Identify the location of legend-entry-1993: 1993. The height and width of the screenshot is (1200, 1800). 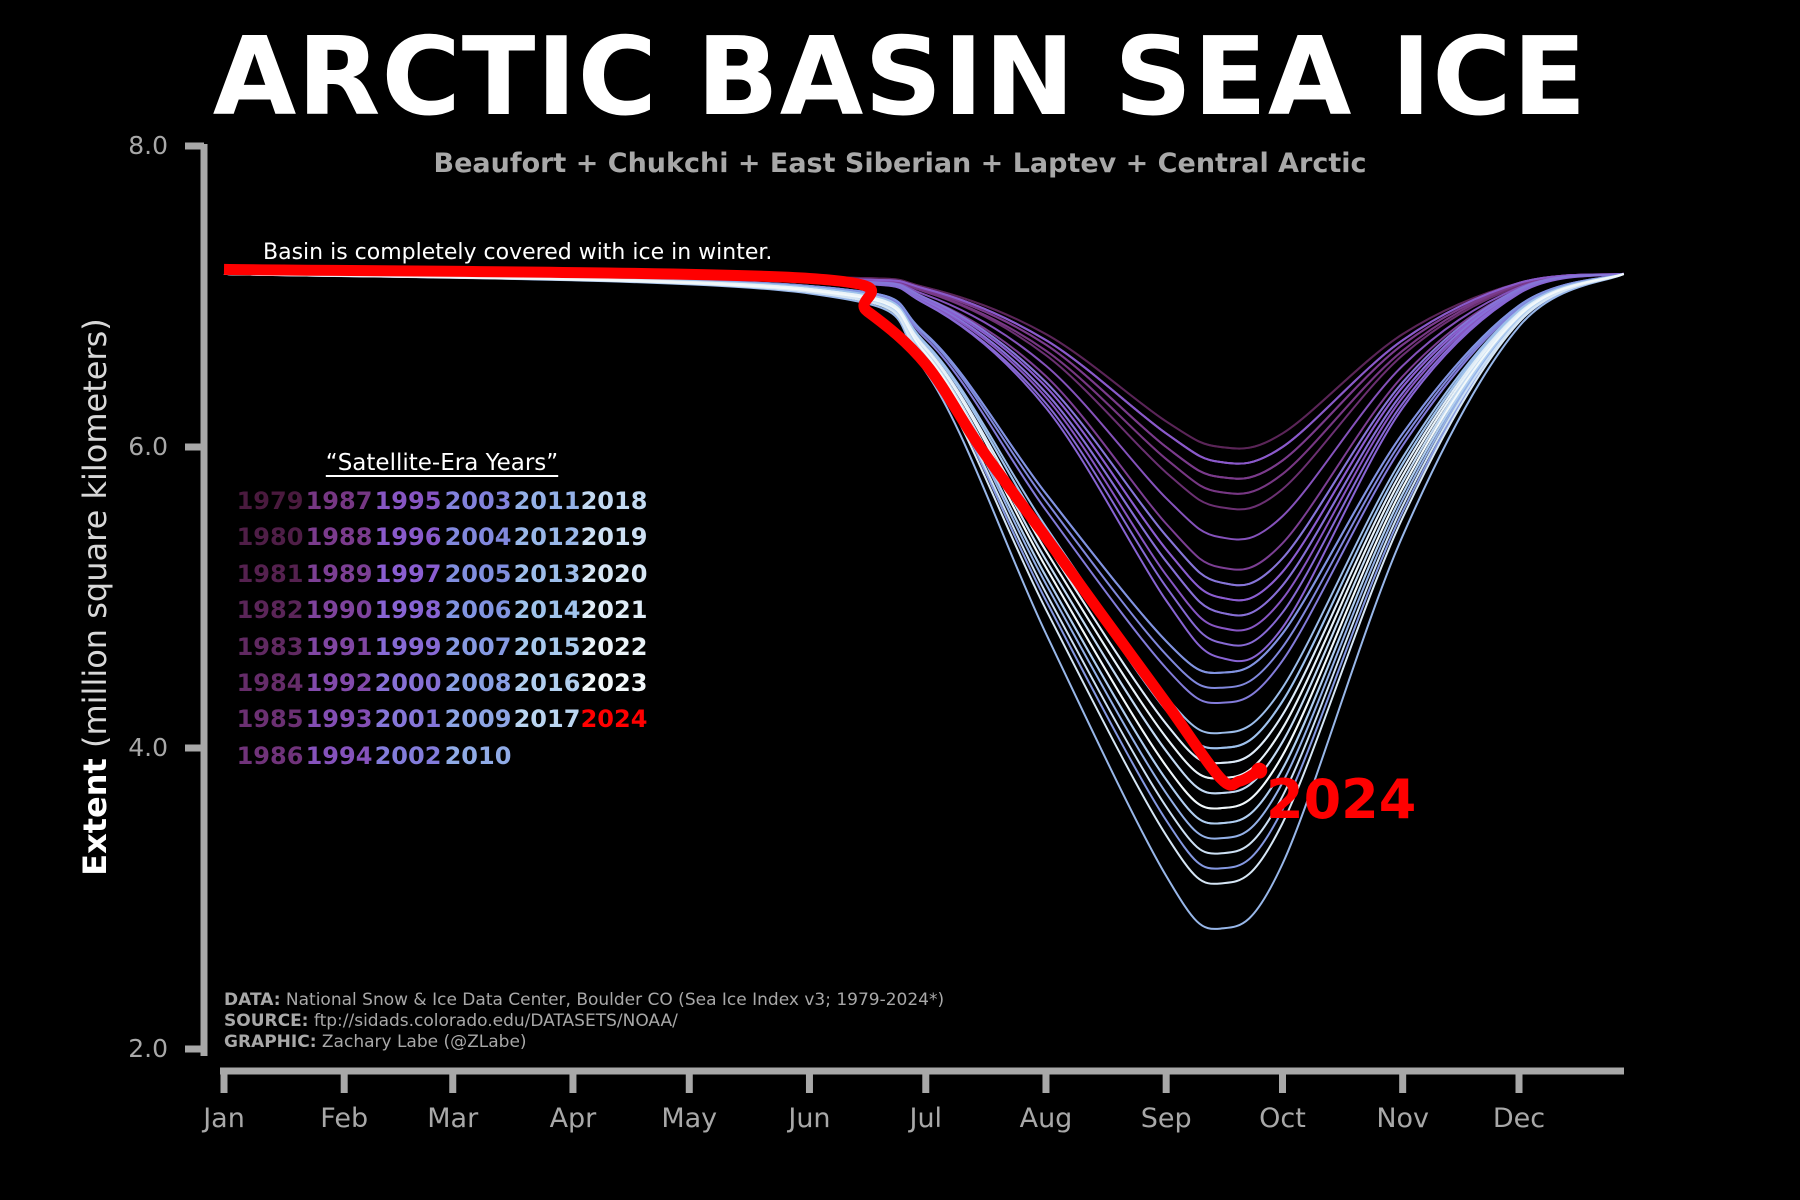
(339, 719).